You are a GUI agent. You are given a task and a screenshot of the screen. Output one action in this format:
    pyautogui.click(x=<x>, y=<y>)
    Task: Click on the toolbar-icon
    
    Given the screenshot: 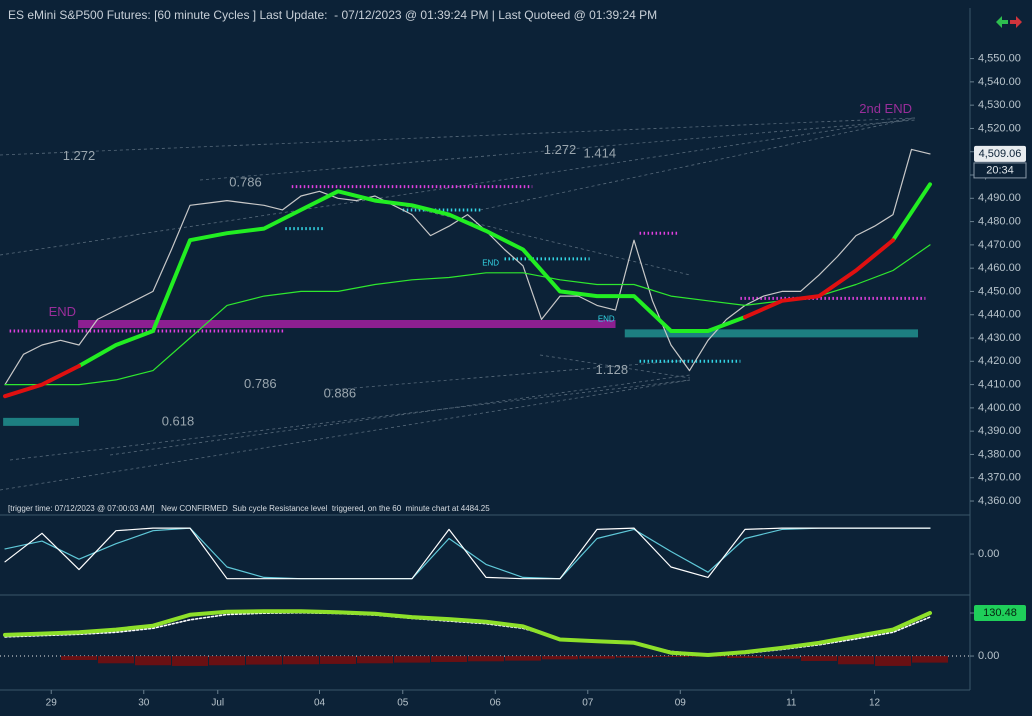 What is the action you would take?
    pyautogui.click(x=1009, y=22)
    